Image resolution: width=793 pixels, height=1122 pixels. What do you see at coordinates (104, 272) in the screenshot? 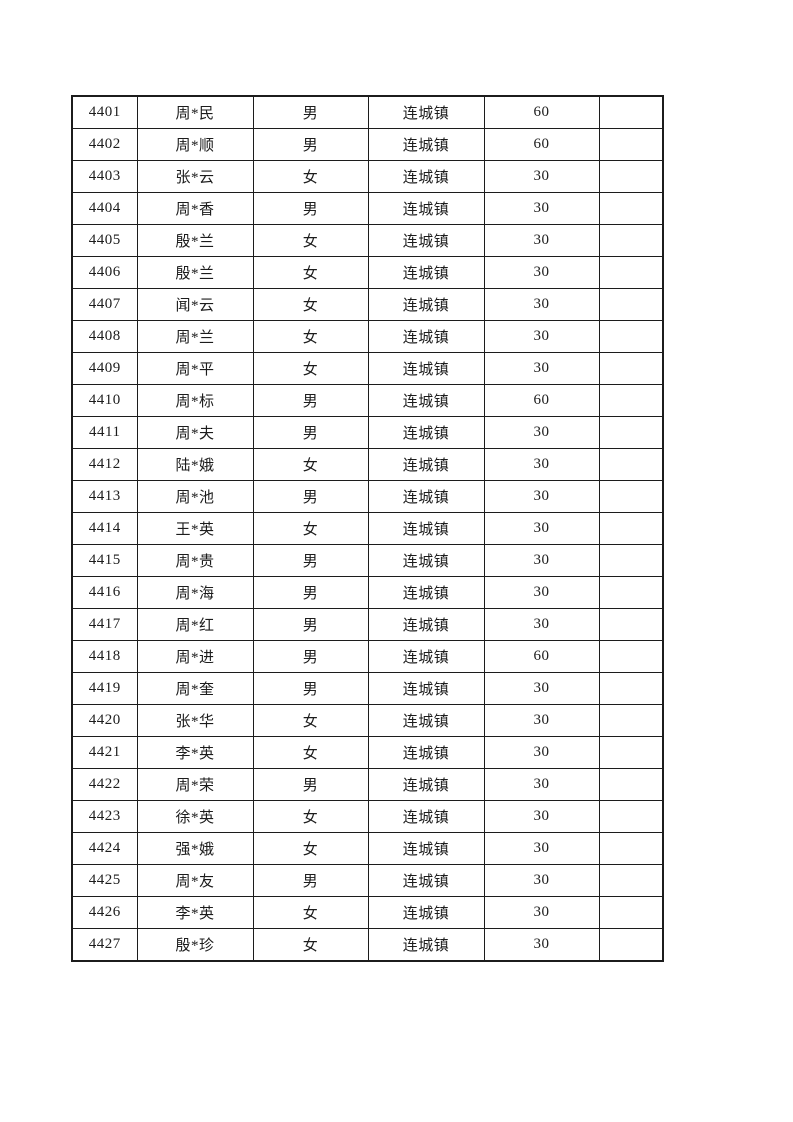
I see `cell-id: 4406` at bounding box center [104, 272].